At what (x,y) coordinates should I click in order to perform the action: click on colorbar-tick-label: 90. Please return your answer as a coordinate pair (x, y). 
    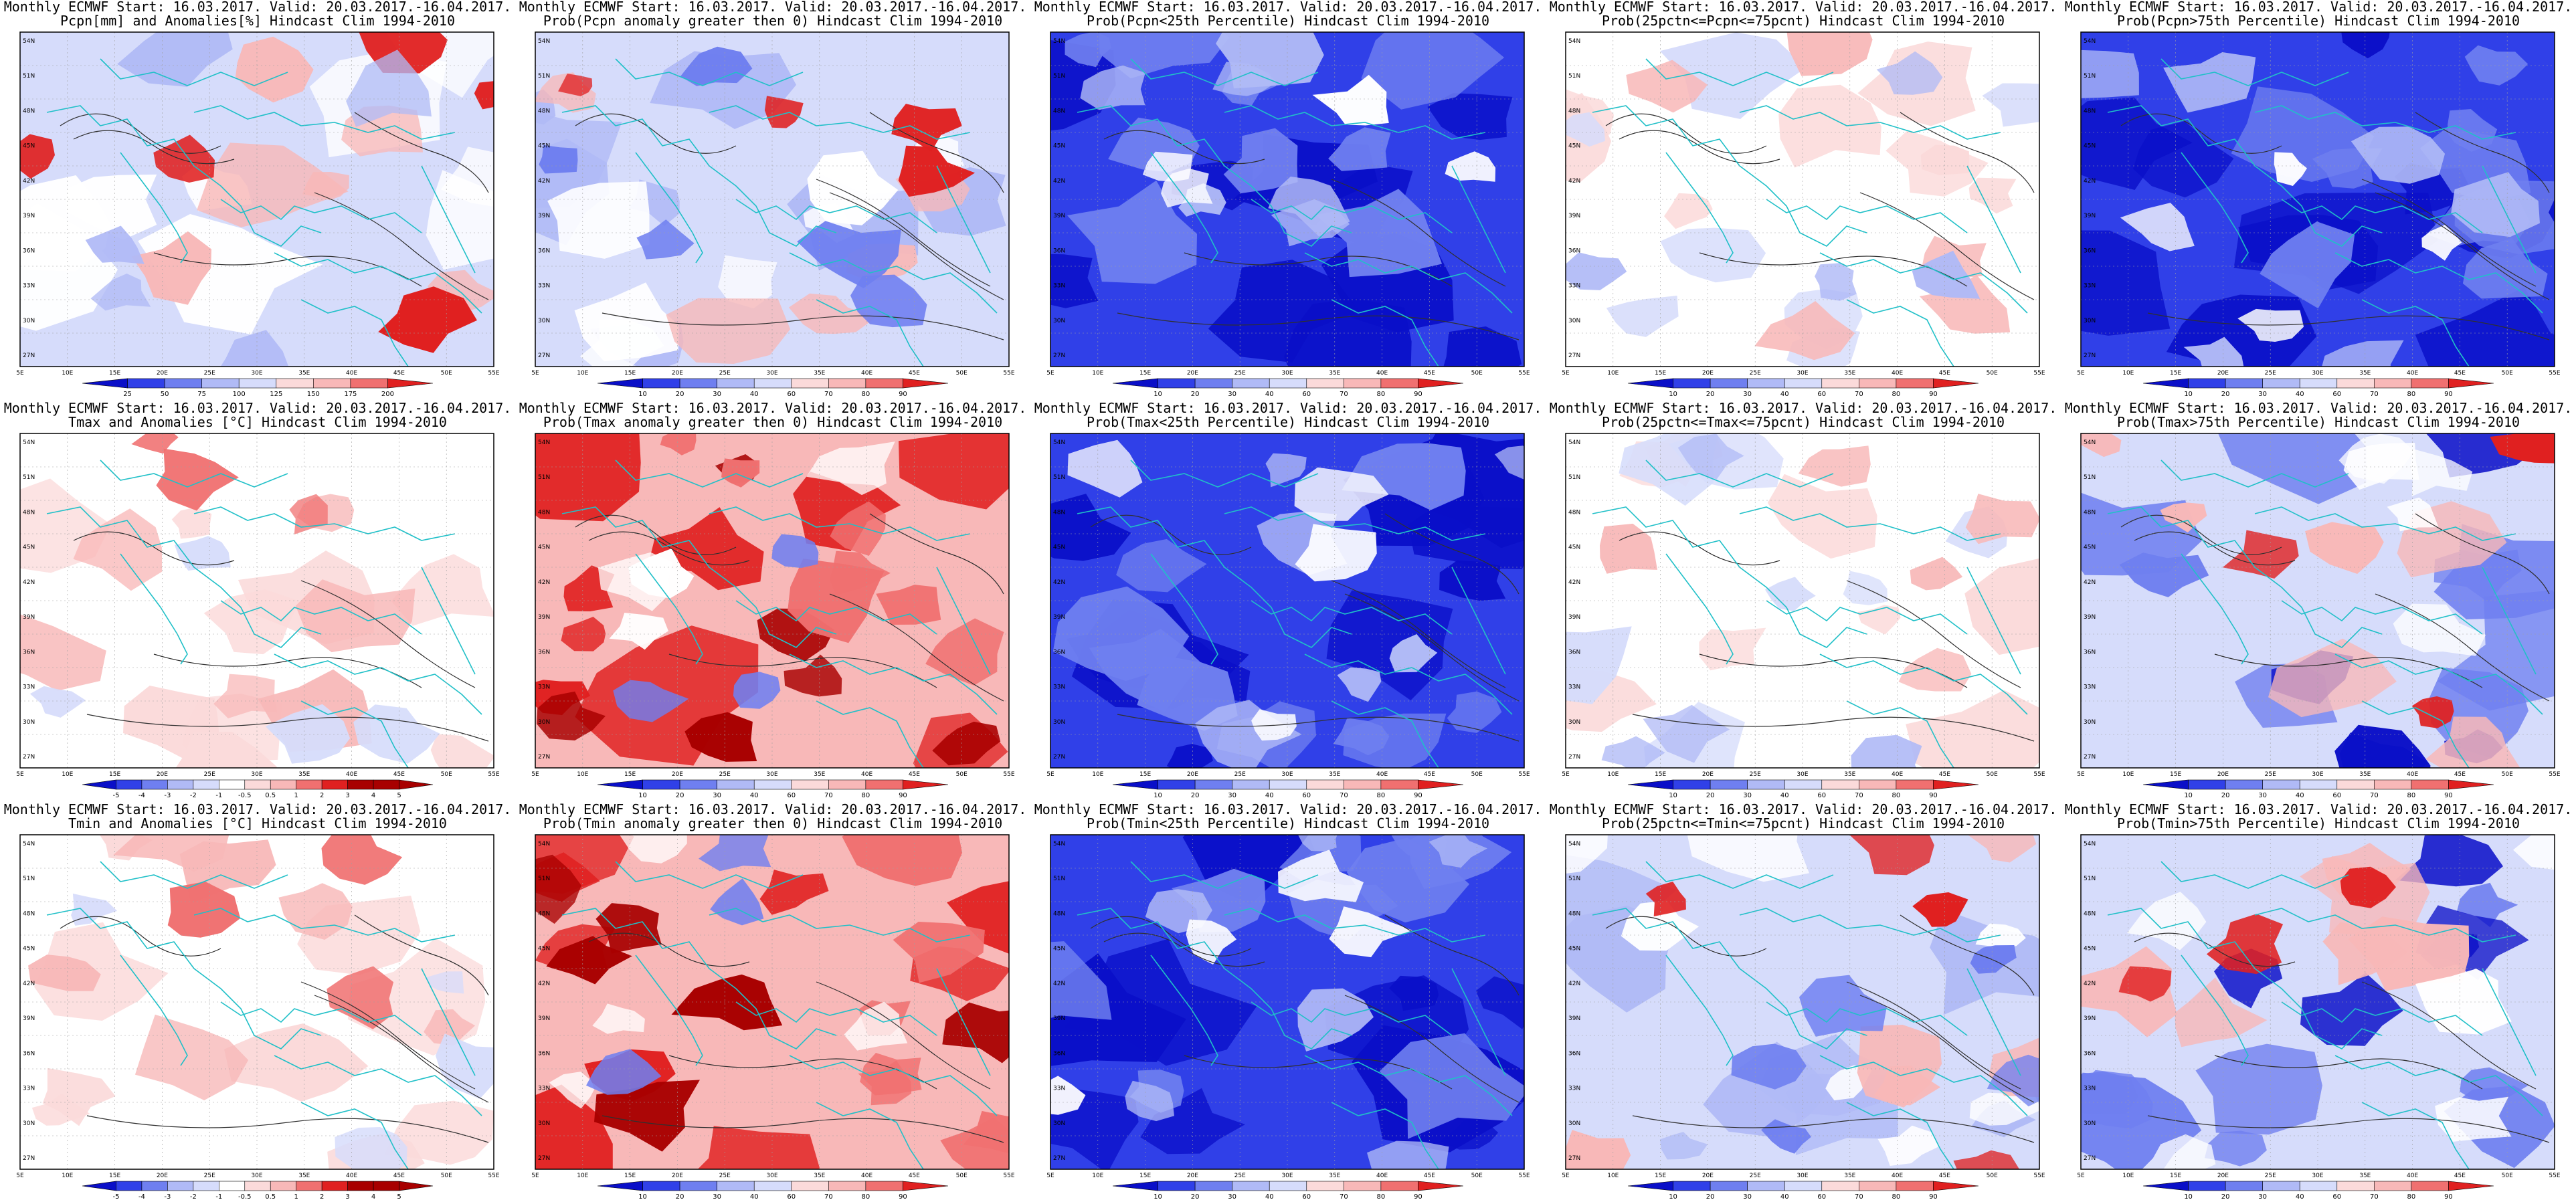
    Looking at the image, I should click on (2448, 795).